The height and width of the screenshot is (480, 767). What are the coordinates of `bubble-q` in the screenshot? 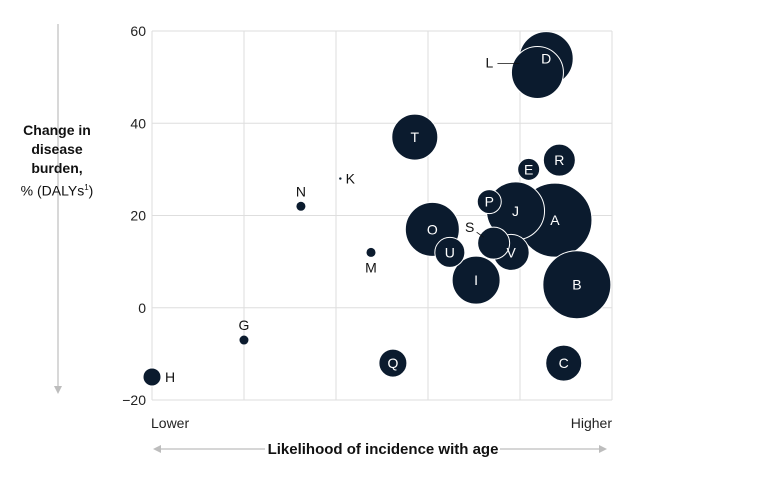 It's located at (393, 363).